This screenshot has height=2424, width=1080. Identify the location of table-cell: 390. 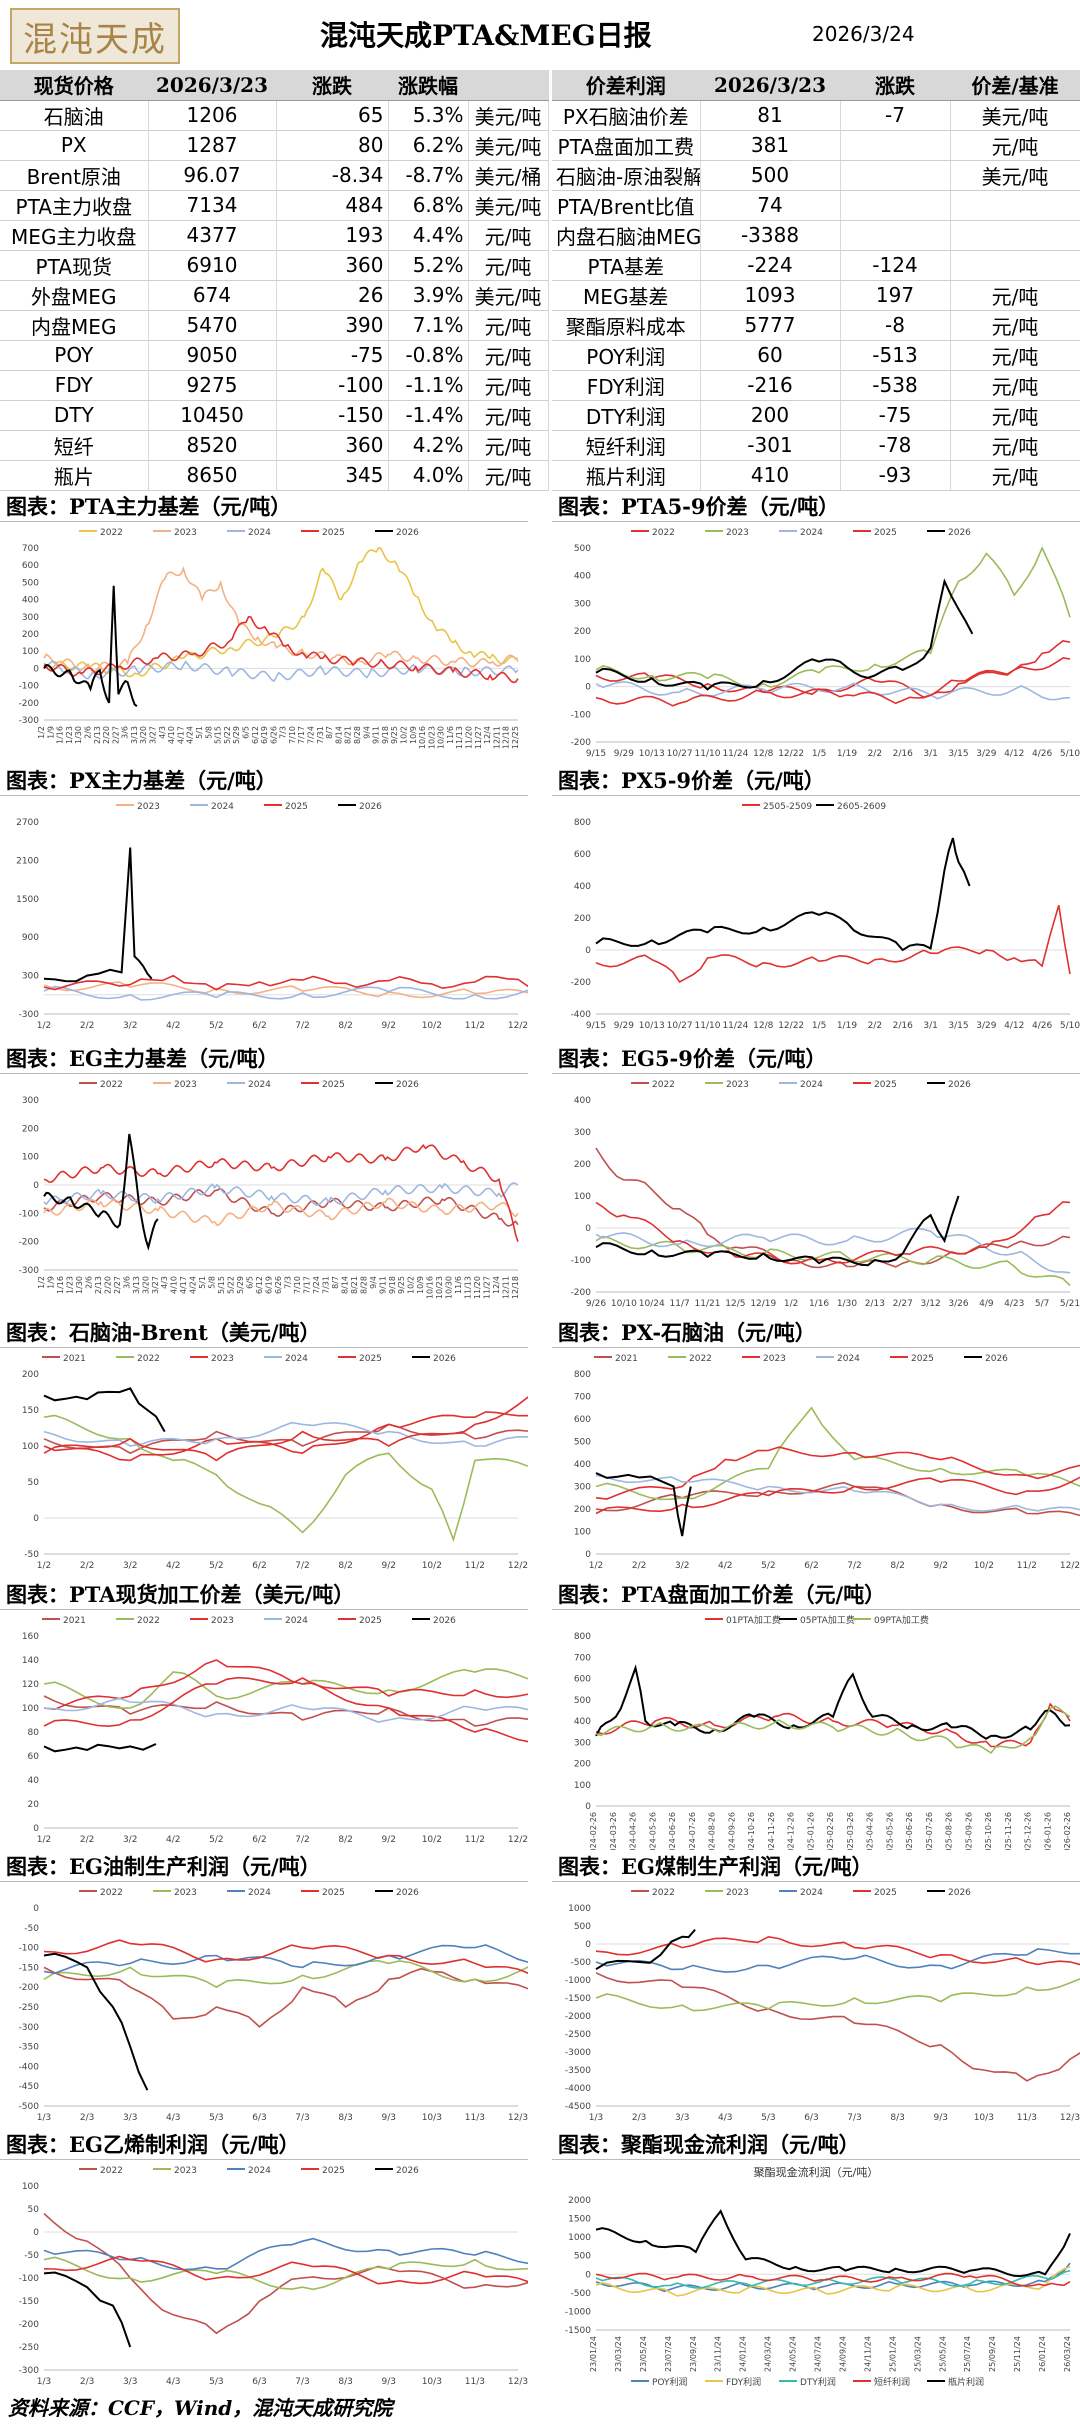
(332, 325).